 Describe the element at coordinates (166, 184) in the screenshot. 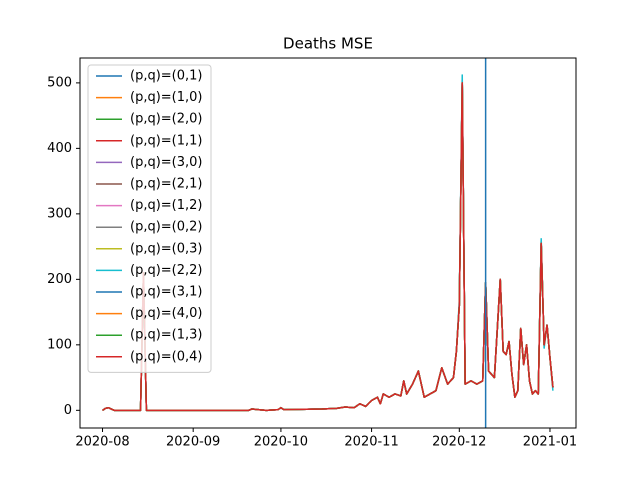

I see `legend-label: (p,q)=(2,1)` at that location.